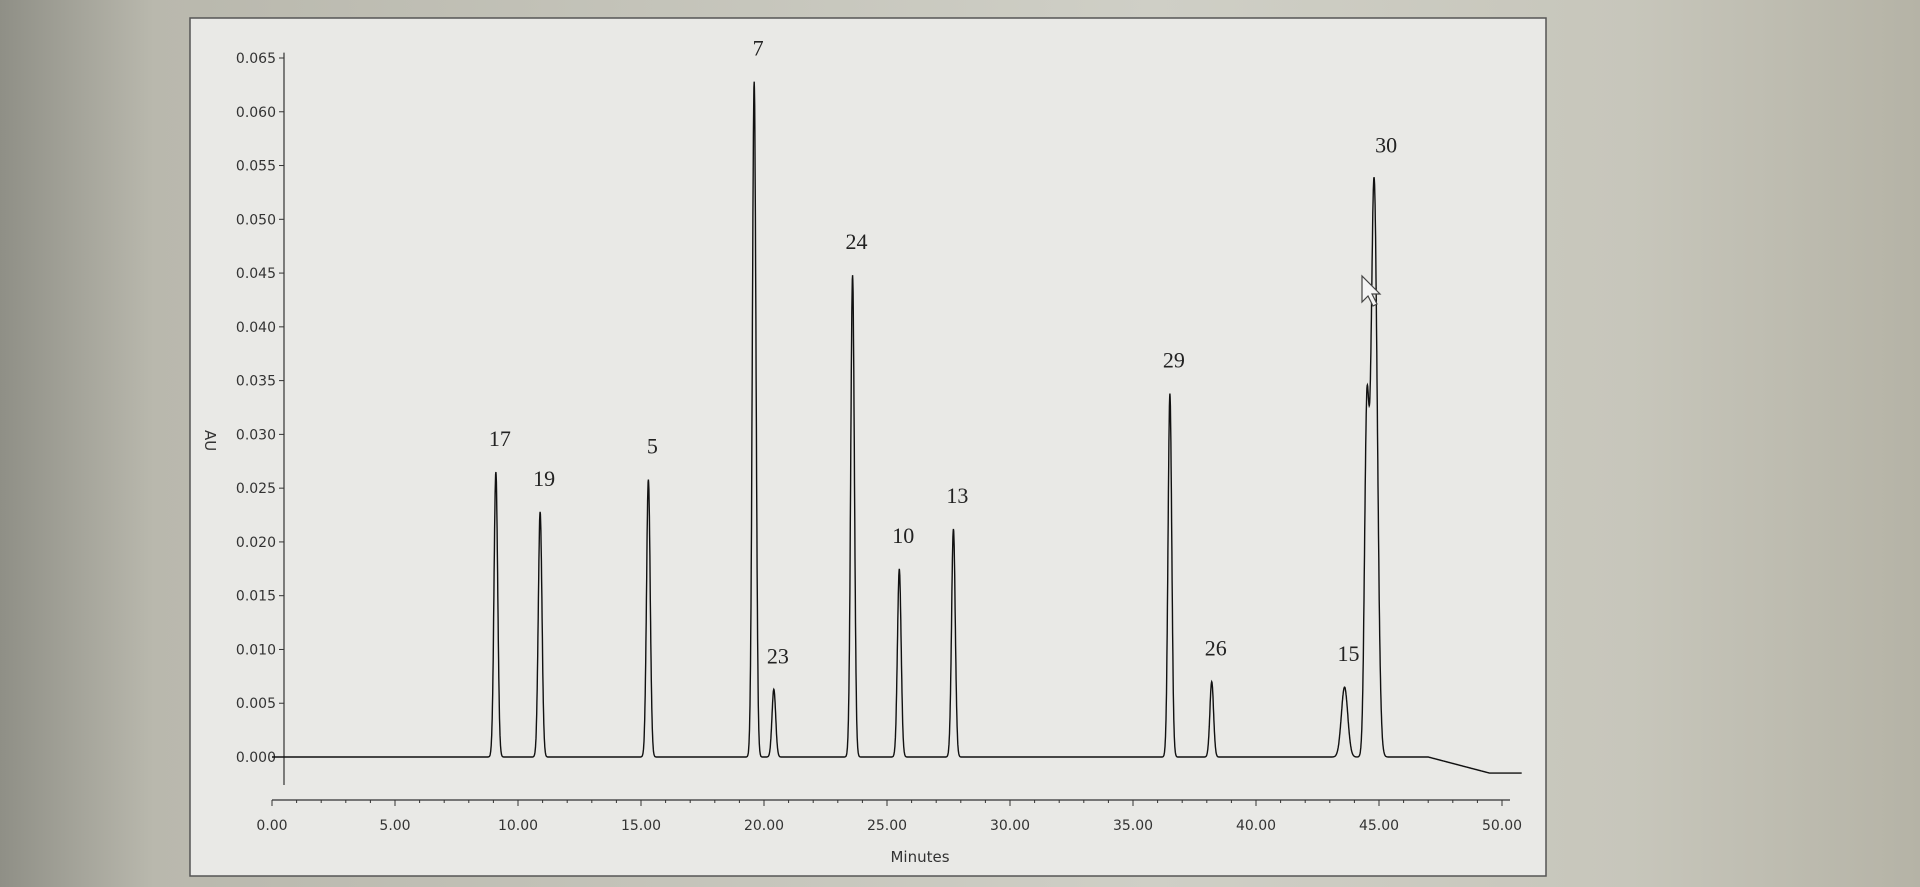  I want to click on peak-label-15: 15, so click(1349, 653).